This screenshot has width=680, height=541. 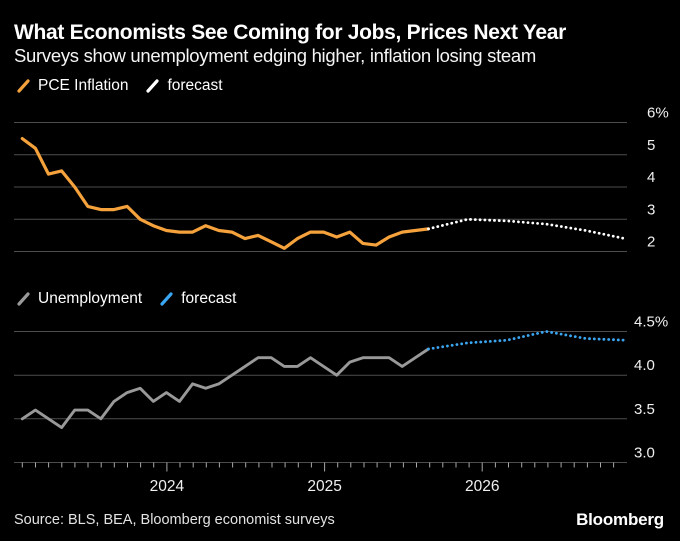 I want to click on unemployment-legend-label: Unemployment, so click(x=90, y=298).